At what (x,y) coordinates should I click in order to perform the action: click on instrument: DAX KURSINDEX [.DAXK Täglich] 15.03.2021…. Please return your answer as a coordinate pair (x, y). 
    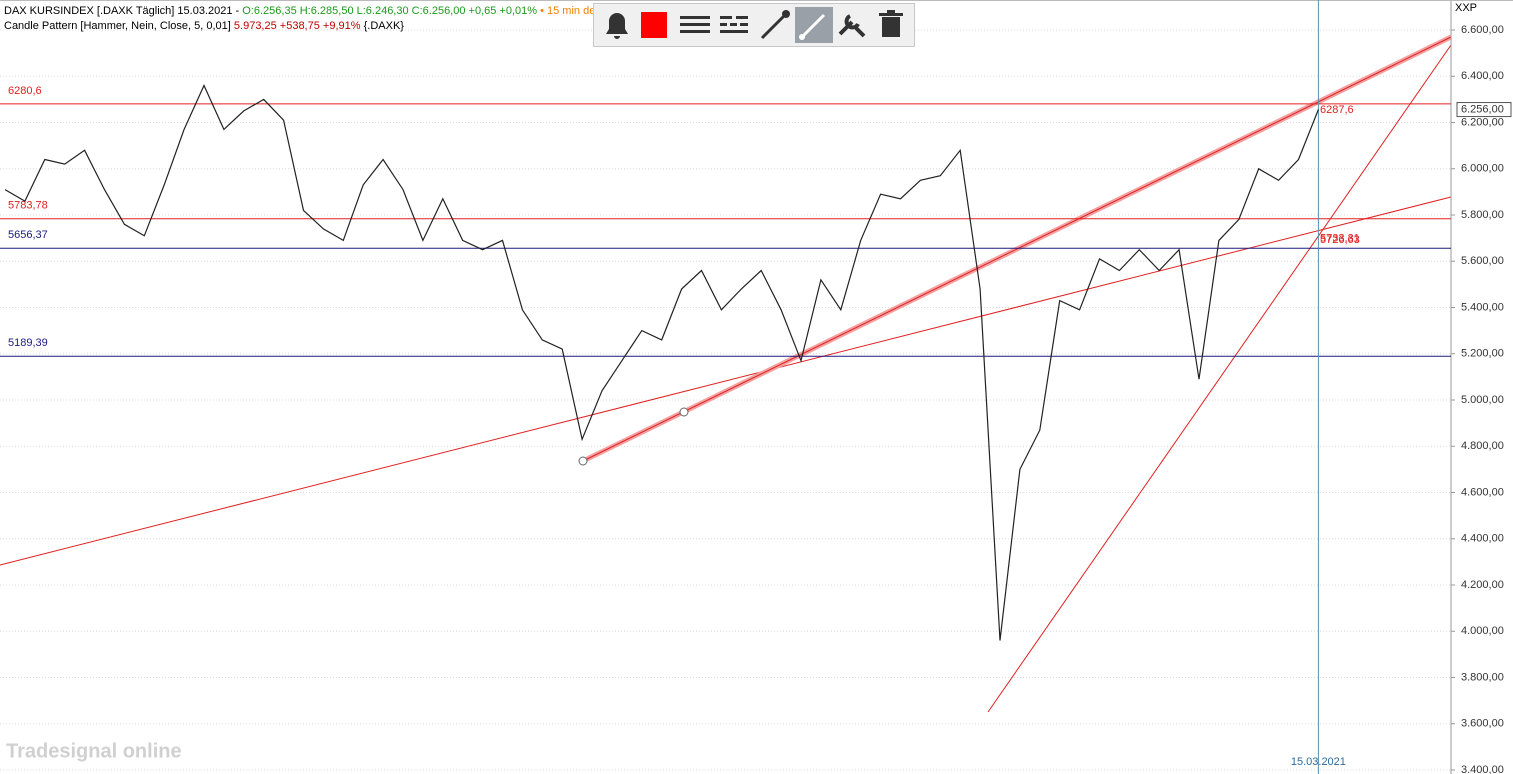
    Looking at the image, I should click on (122, 11).